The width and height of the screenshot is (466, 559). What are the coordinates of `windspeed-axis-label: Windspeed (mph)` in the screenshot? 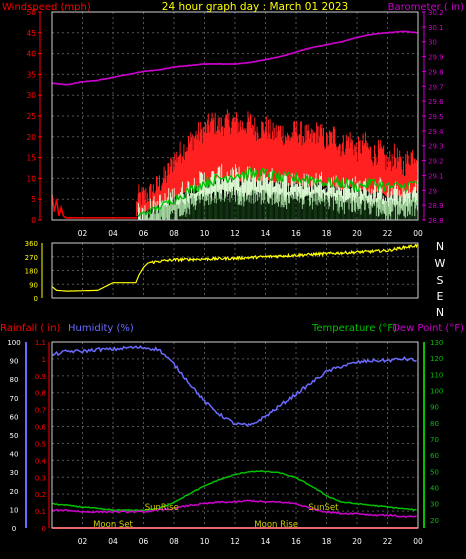 It's located at (46, 7).